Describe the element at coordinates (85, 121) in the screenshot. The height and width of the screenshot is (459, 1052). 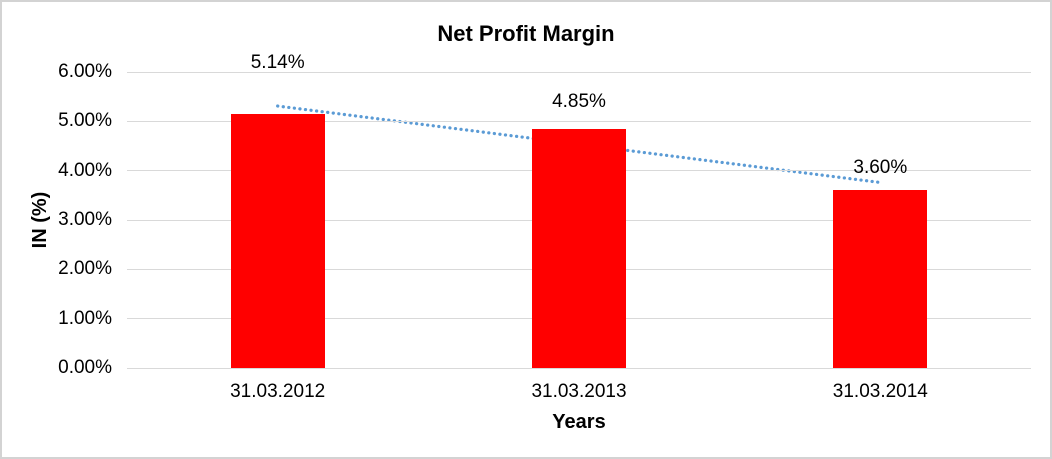
I see `y-tick-label: 5.00%` at that location.